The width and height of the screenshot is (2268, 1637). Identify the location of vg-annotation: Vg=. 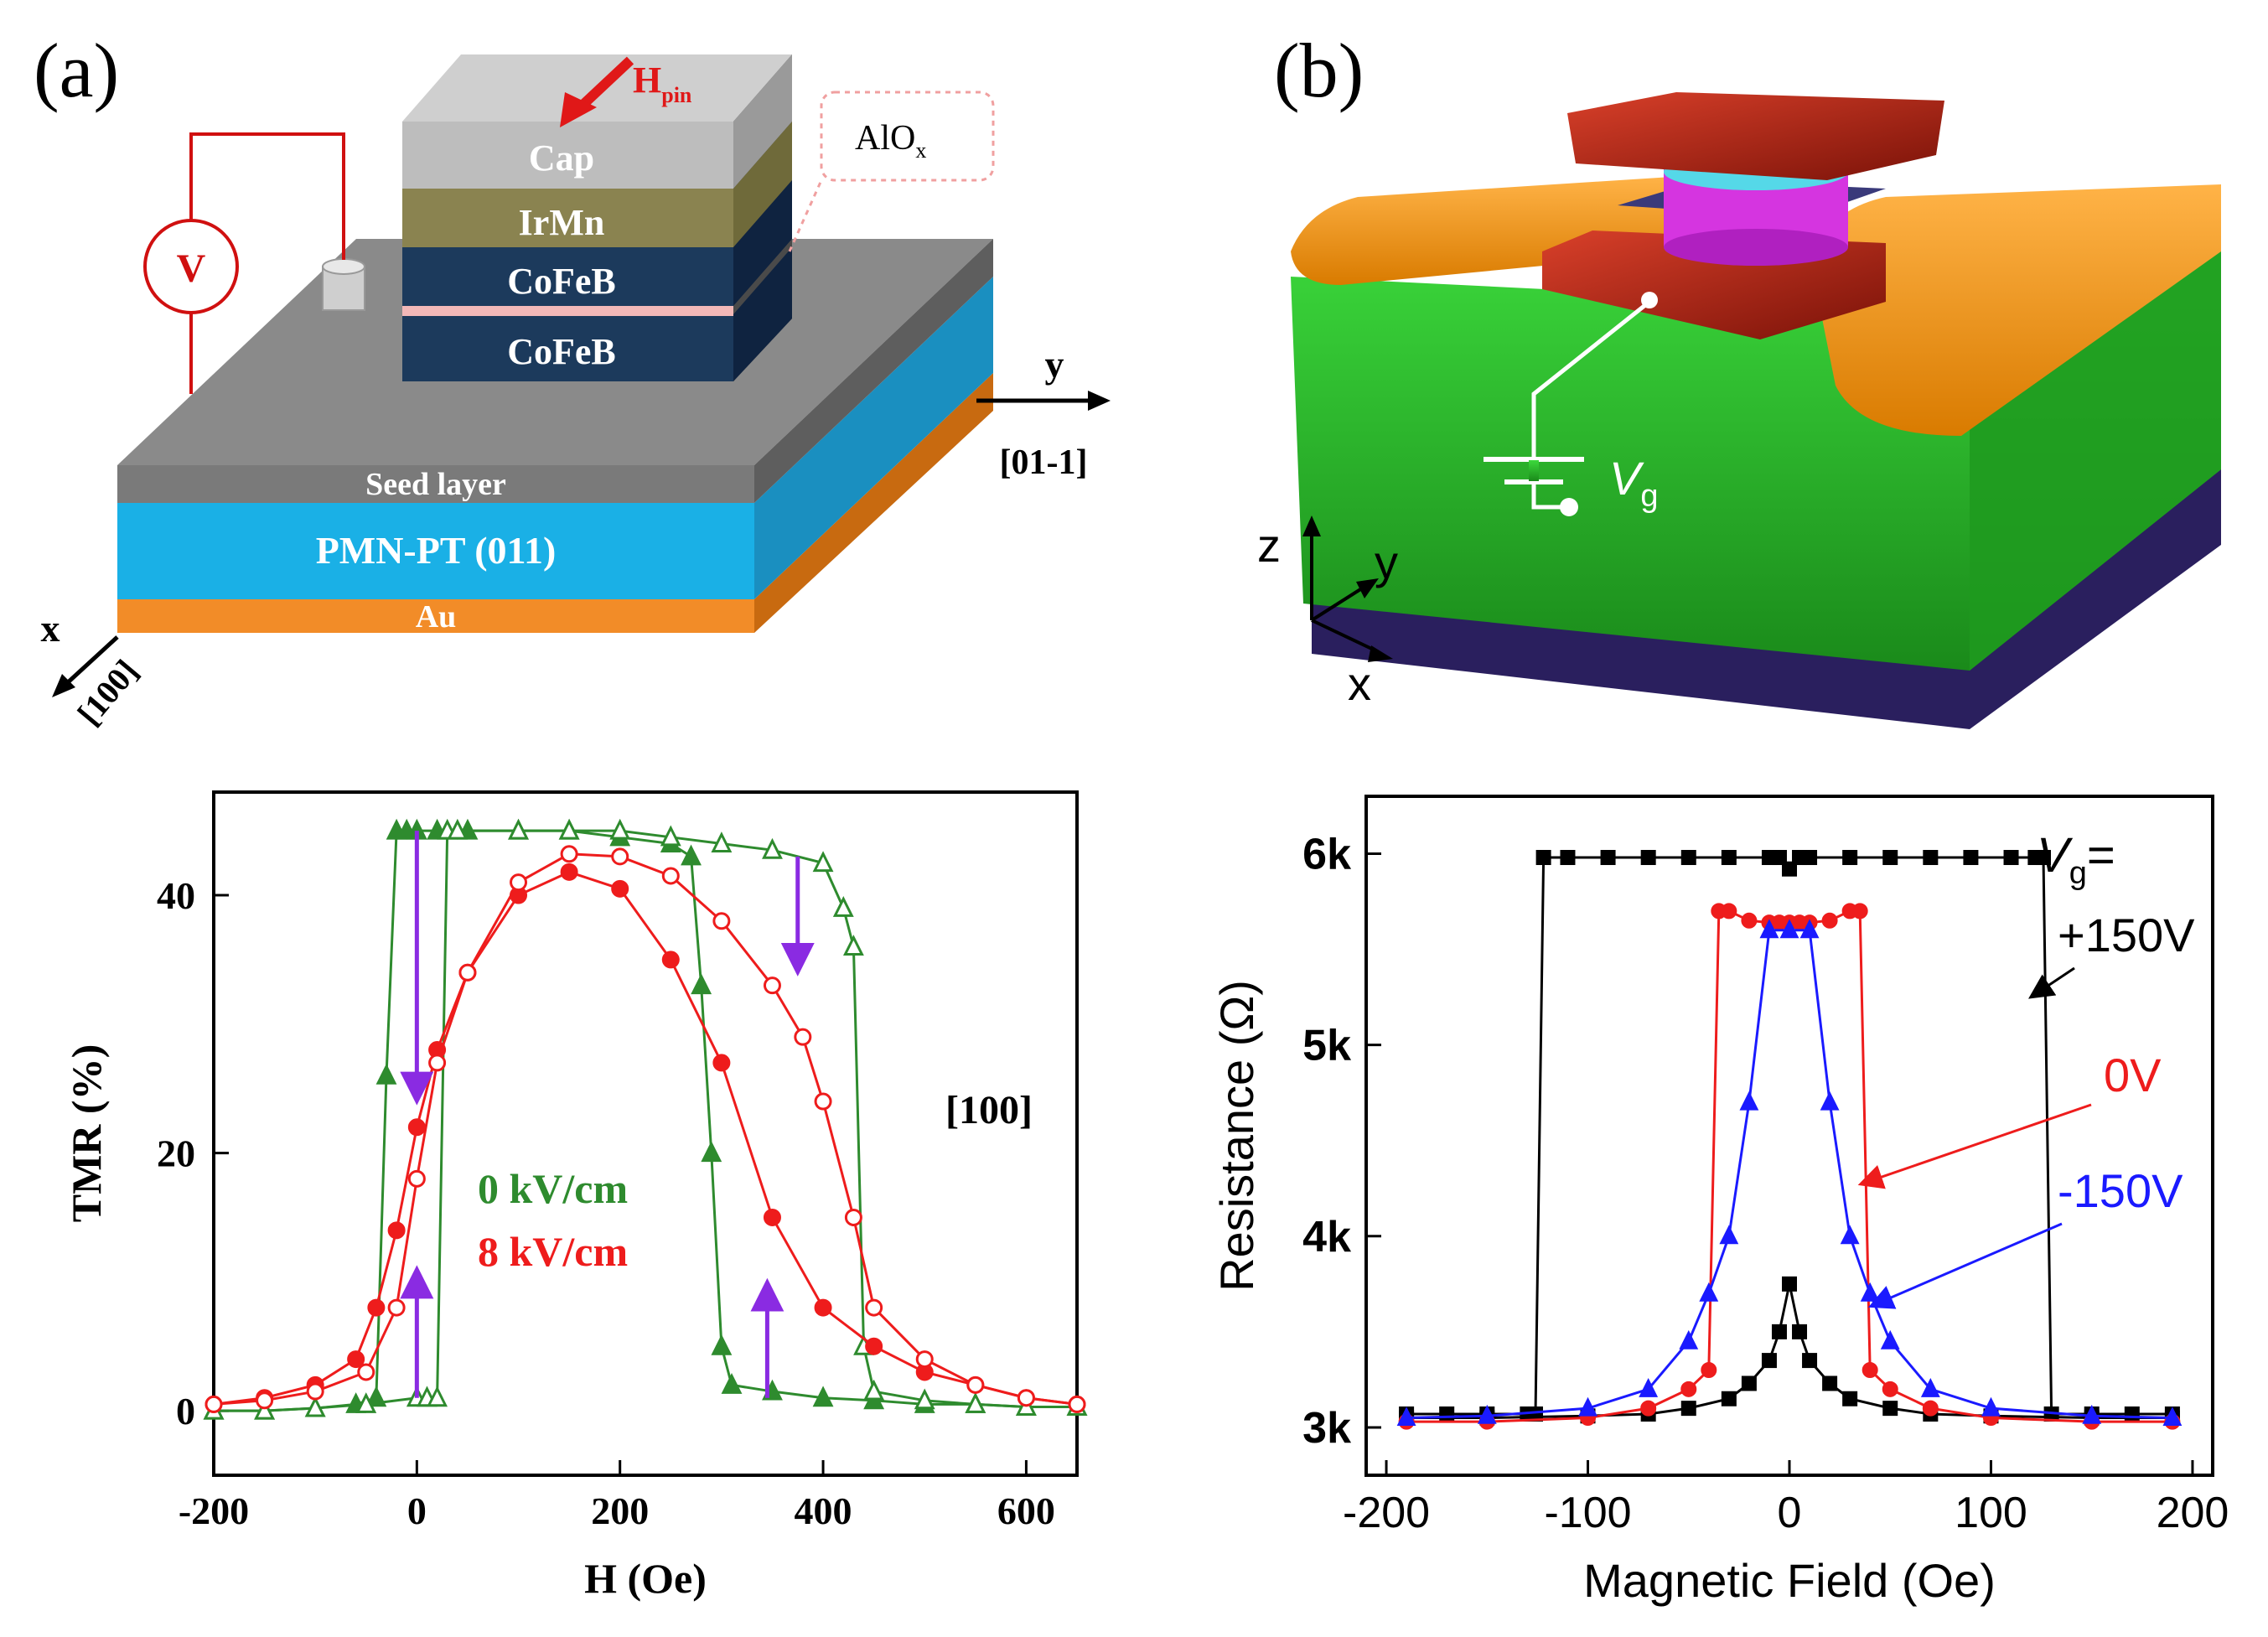
(2076, 859).